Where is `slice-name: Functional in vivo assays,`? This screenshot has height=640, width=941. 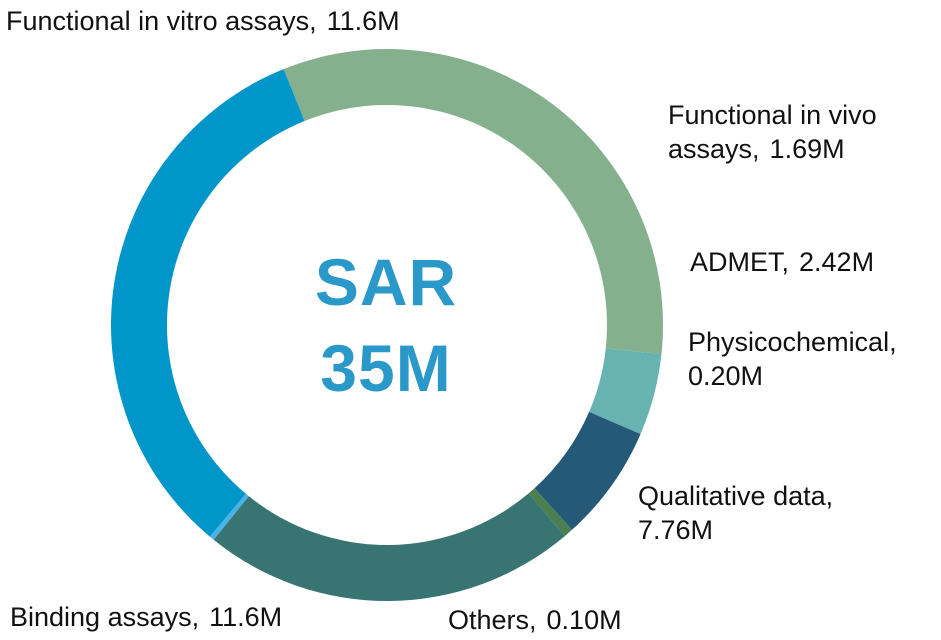 slice-name: Functional in vivo assays, is located at coordinates (772, 132).